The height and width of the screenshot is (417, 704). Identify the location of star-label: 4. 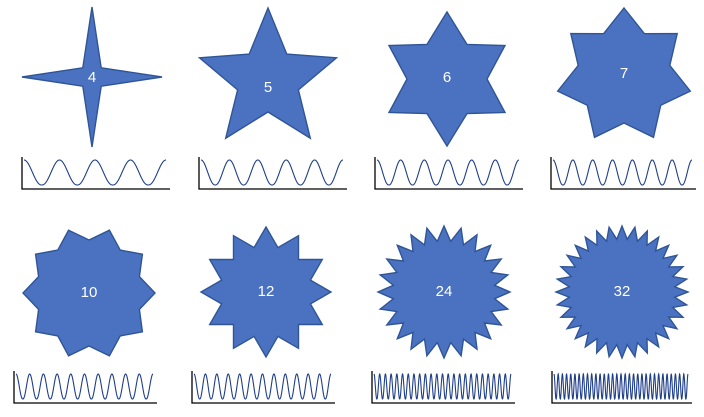
(92, 77).